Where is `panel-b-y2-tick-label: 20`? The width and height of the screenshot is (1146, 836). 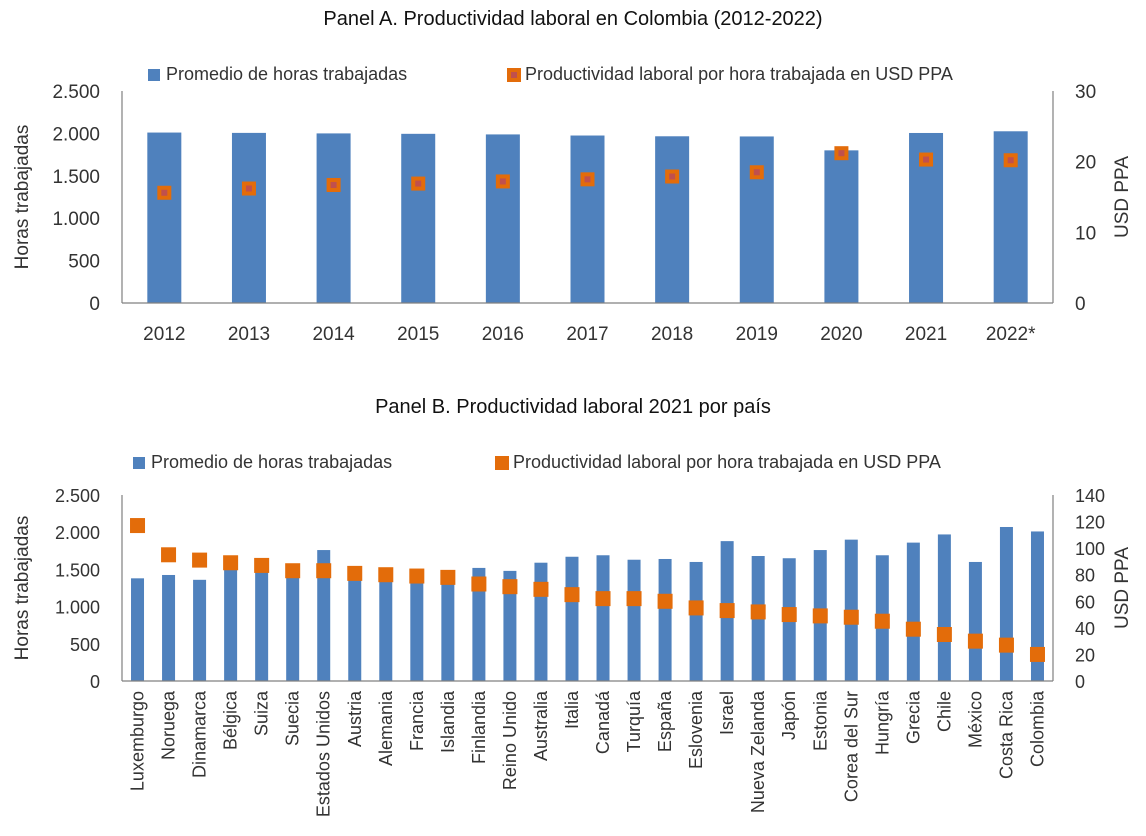
panel-b-y2-tick-label: 20 is located at coordinates (1085, 655).